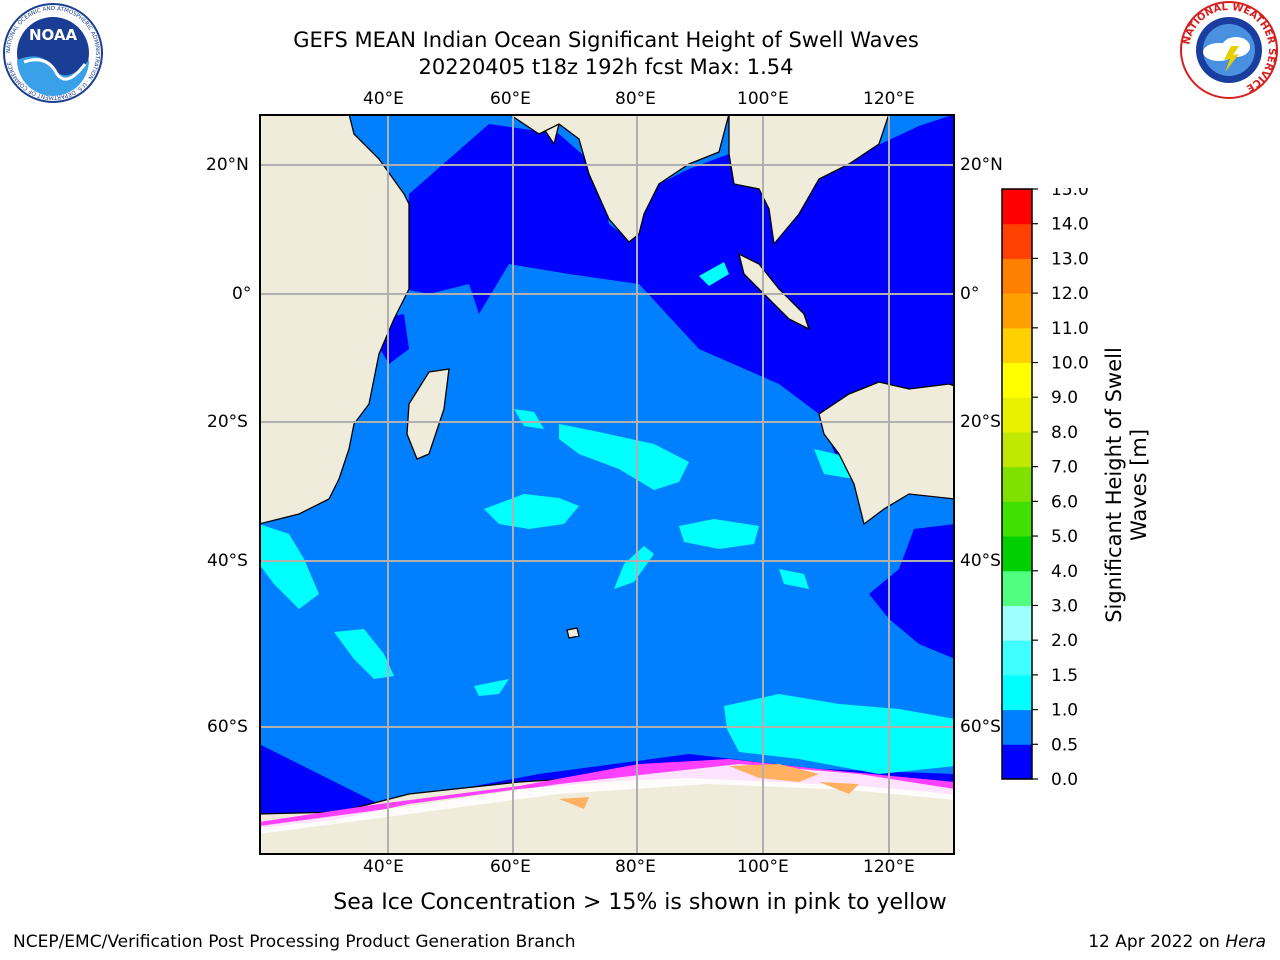 The width and height of the screenshot is (1280, 960). Describe the element at coordinates (1064, 711) in the screenshot. I see `colorbar-tick-label: 1.0` at that location.